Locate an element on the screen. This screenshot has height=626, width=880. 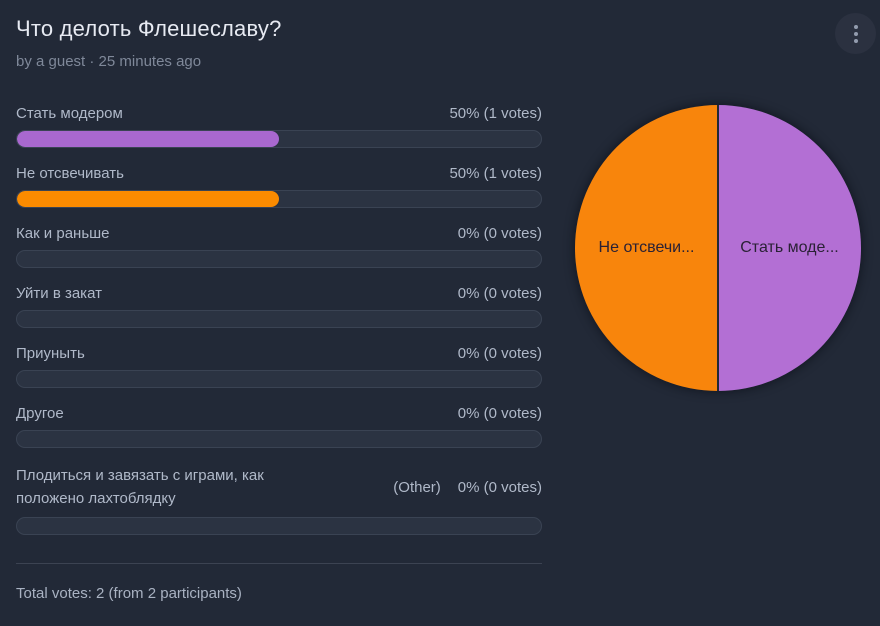
option-stats: (Other) 0% (0 votes) is located at coordinates (467, 487).